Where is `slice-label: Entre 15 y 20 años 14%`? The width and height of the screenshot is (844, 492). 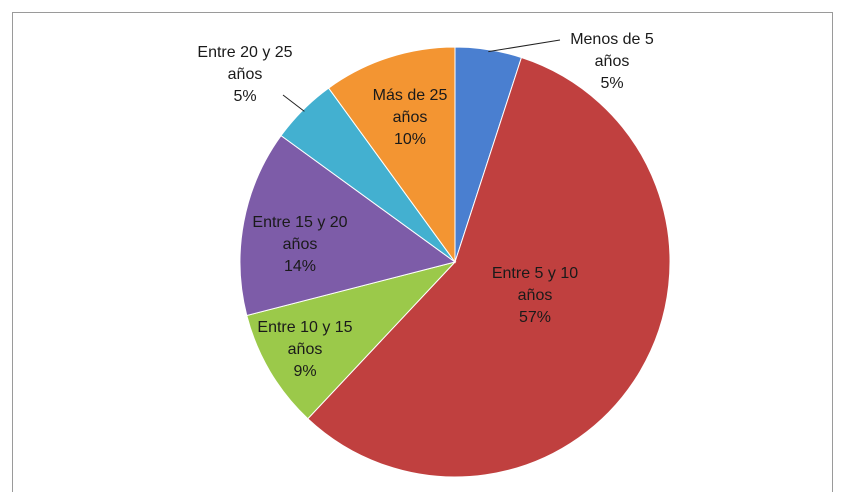 slice-label: Entre 15 y 20 años 14% is located at coordinates (300, 245).